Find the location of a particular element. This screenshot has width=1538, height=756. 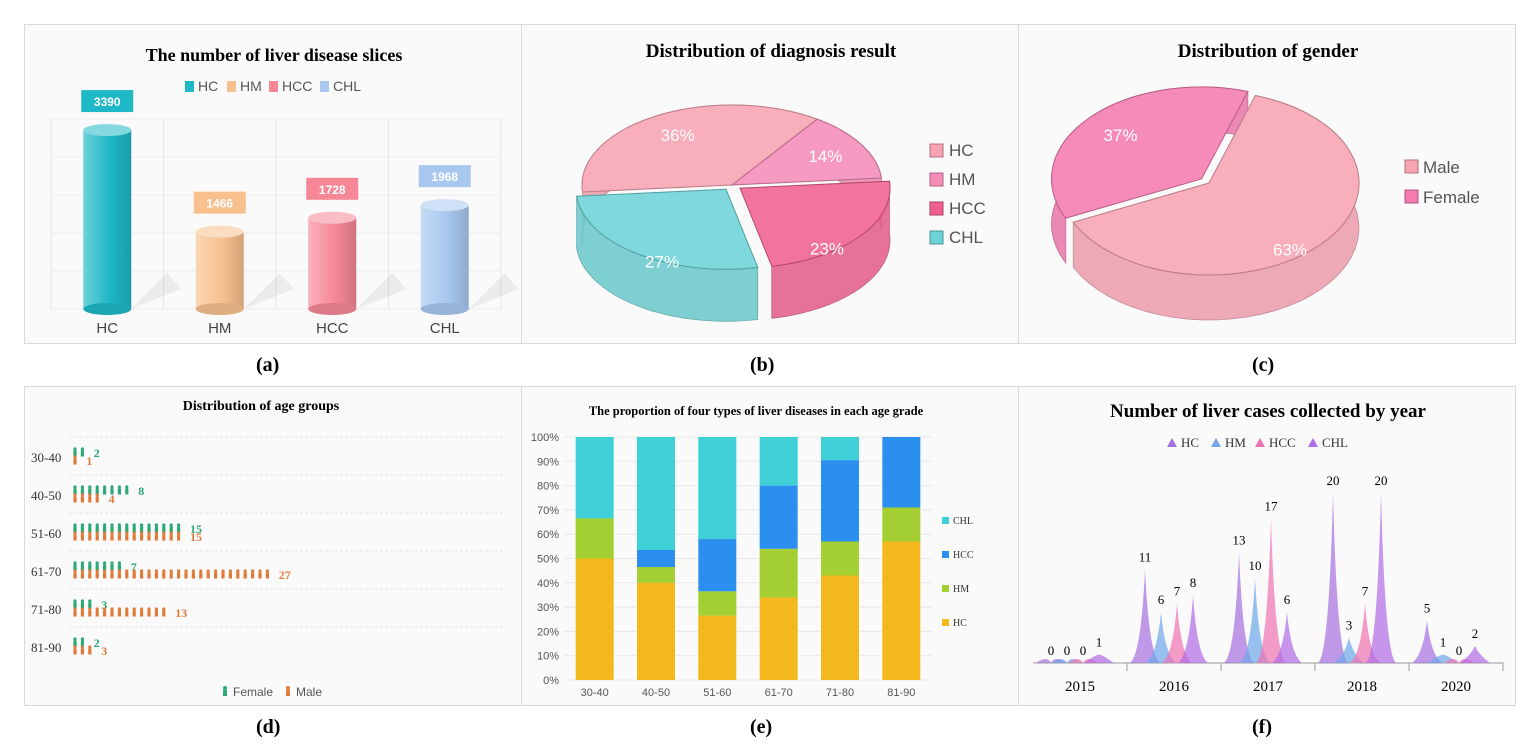

y-tick-label: 50% is located at coordinates (548, 560).